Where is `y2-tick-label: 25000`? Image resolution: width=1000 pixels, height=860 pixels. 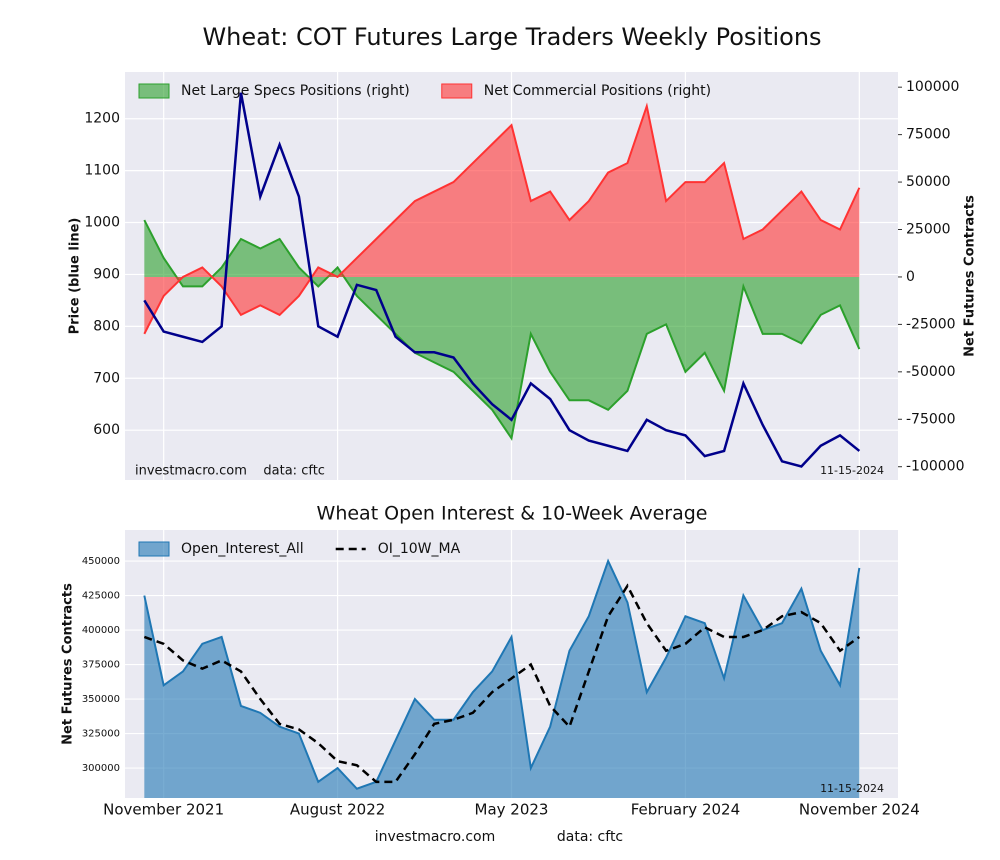
y2-tick-label: 25000 is located at coordinates (928, 230).